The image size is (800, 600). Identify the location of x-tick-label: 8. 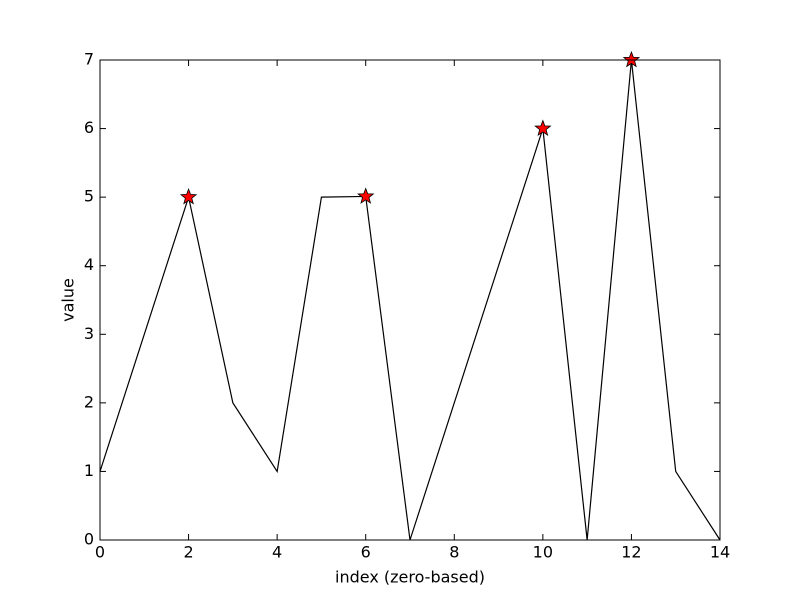
(454, 552).